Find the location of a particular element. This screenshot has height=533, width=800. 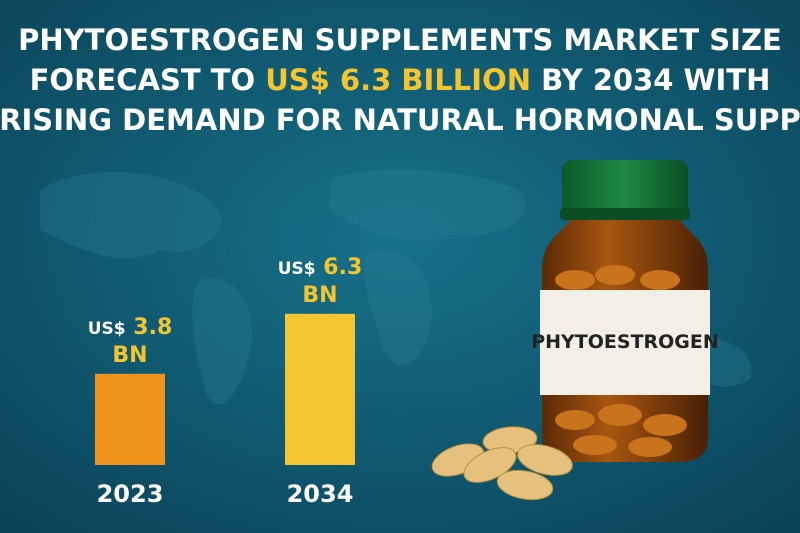

title-highlight: US$ 6.3 BILLION is located at coordinates (398, 80).